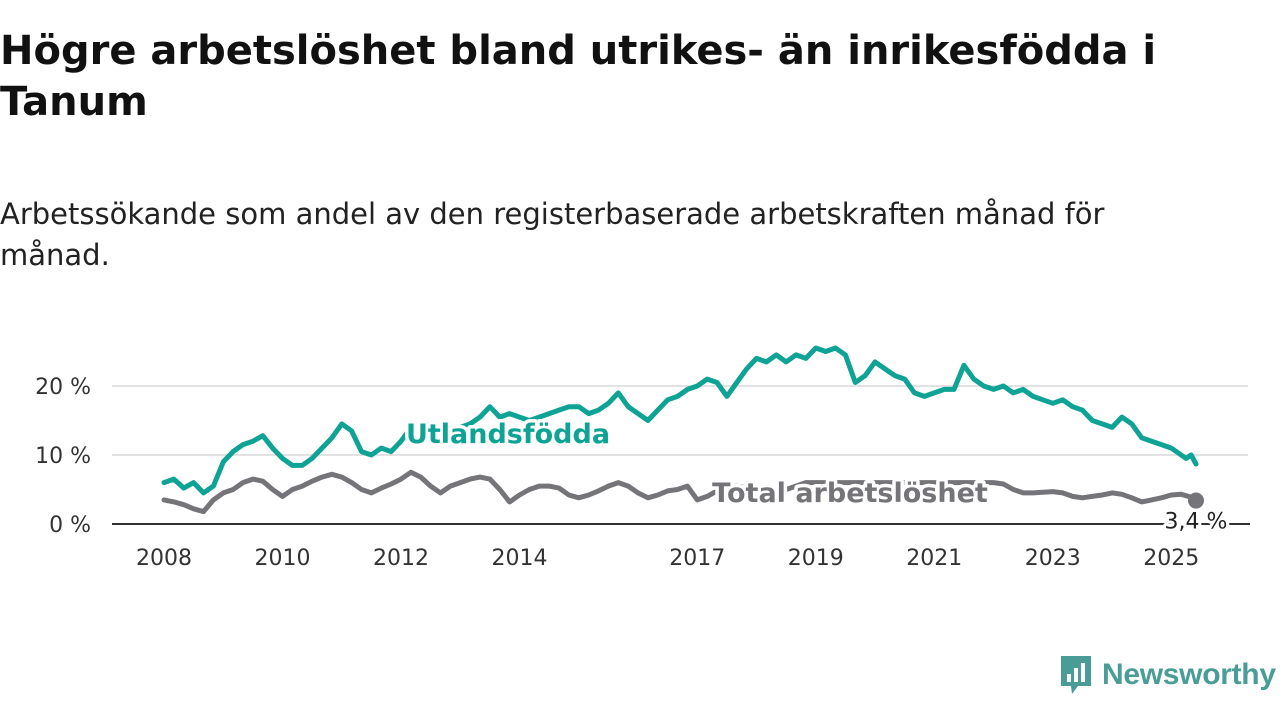 The image size is (1280, 720). I want to click on newsworthy-logo-icon, so click(1076, 675).